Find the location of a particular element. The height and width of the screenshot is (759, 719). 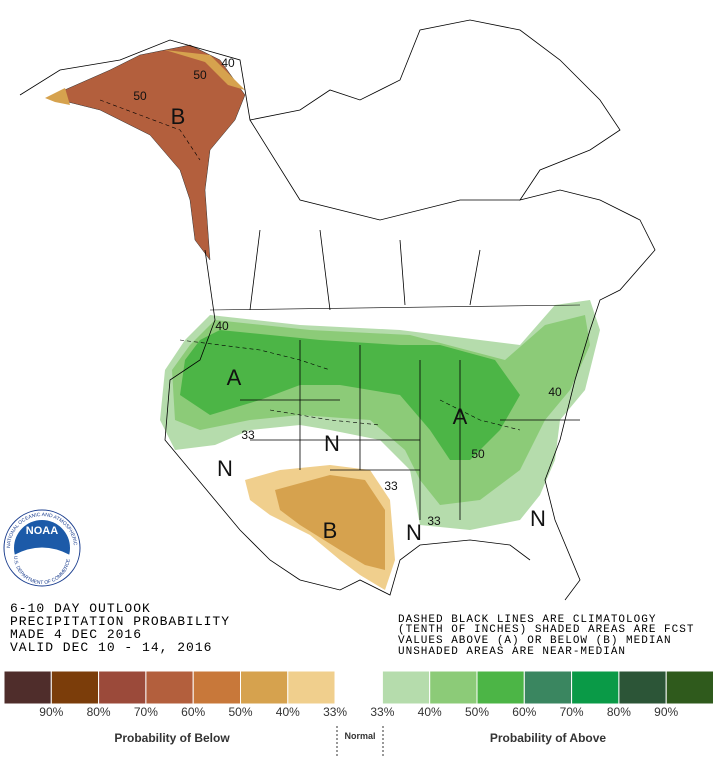

legend-below: Probability of Below is located at coordinates (172, 738).